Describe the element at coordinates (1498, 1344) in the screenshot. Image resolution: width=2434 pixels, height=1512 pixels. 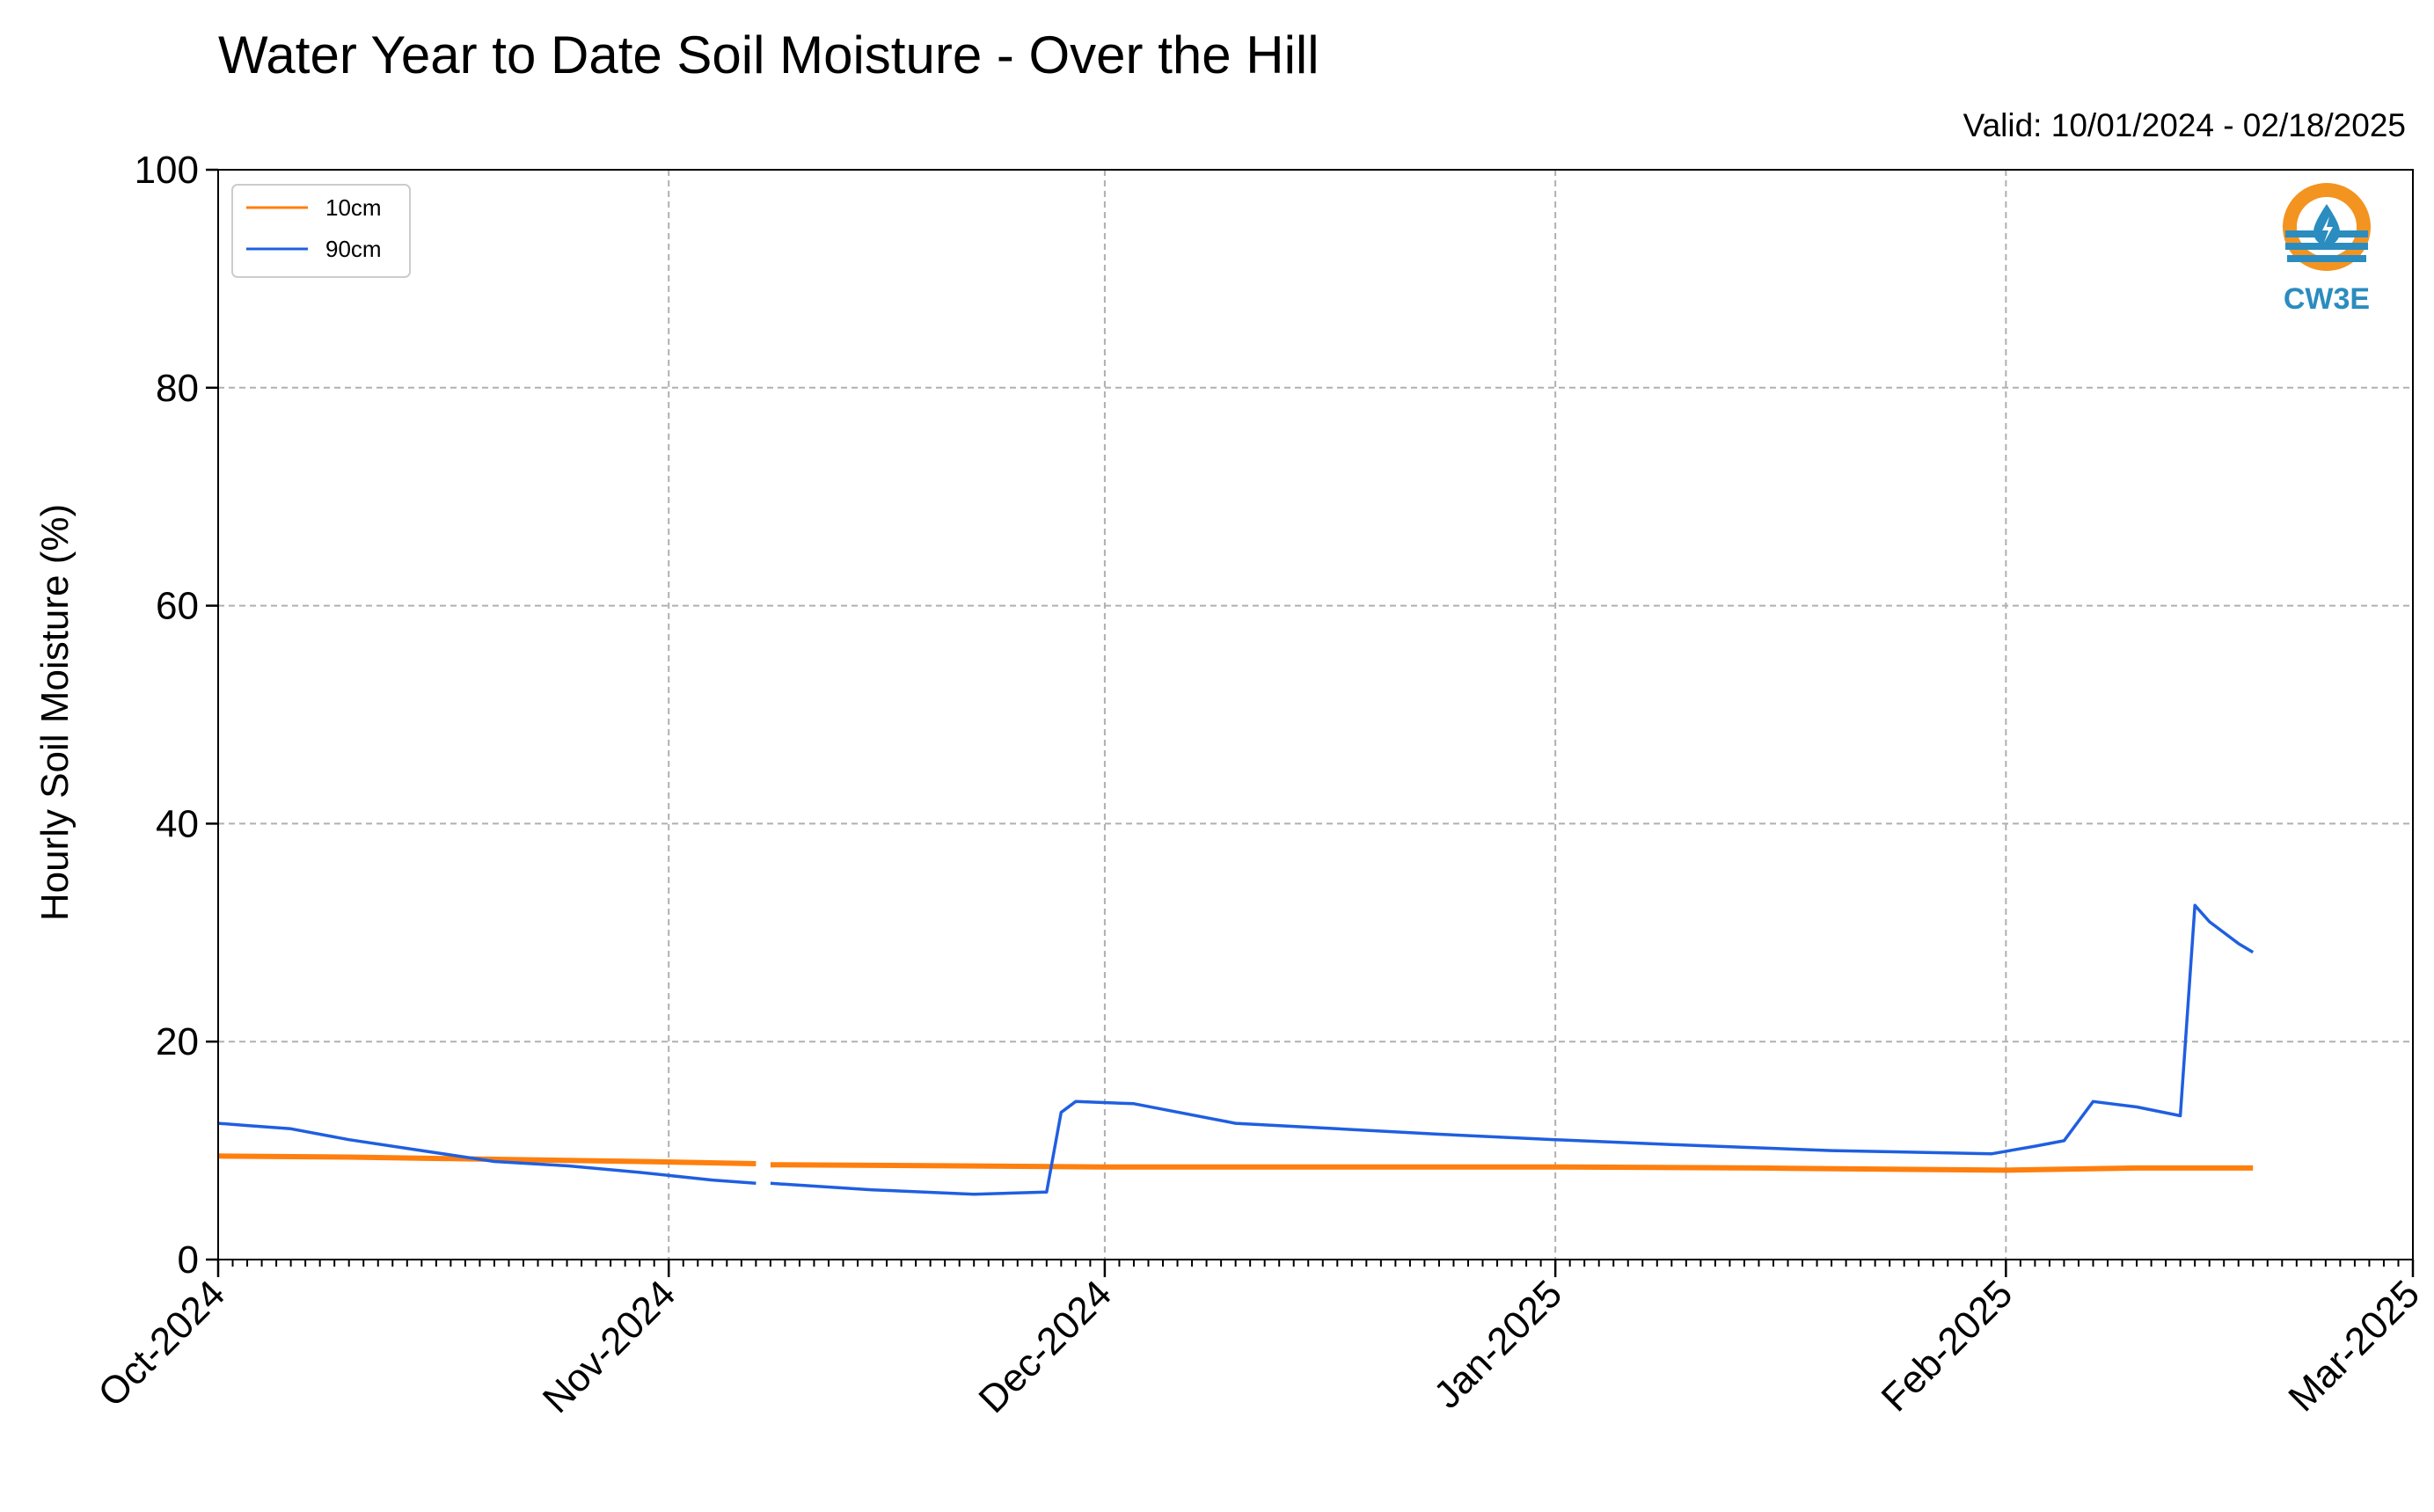
I see `x-tick-label: Jan-2025` at that location.